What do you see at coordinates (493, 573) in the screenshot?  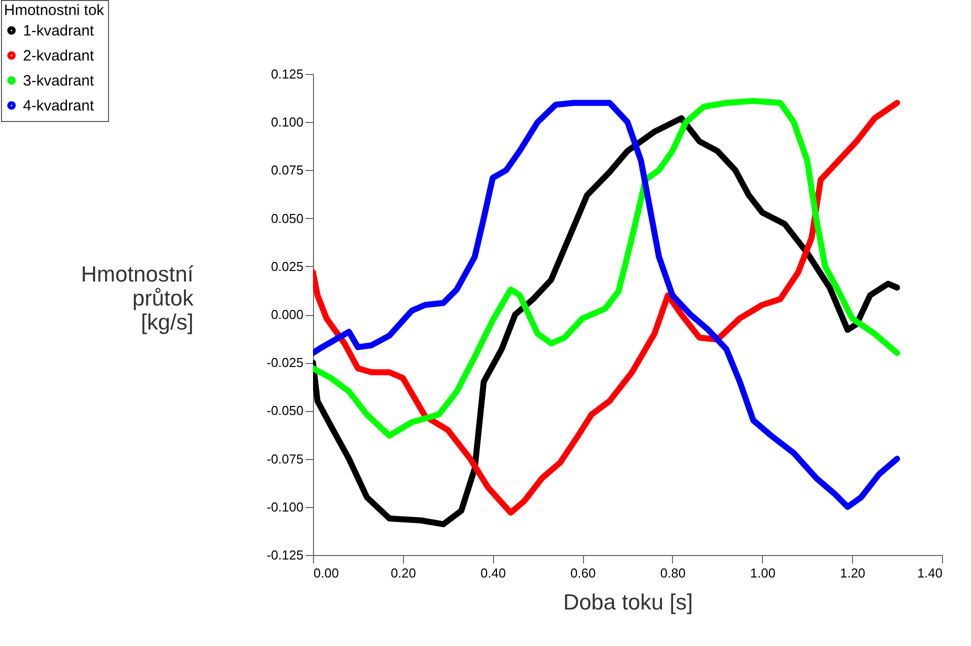 I see `x-tick-label: 0.40` at bounding box center [493, 573].